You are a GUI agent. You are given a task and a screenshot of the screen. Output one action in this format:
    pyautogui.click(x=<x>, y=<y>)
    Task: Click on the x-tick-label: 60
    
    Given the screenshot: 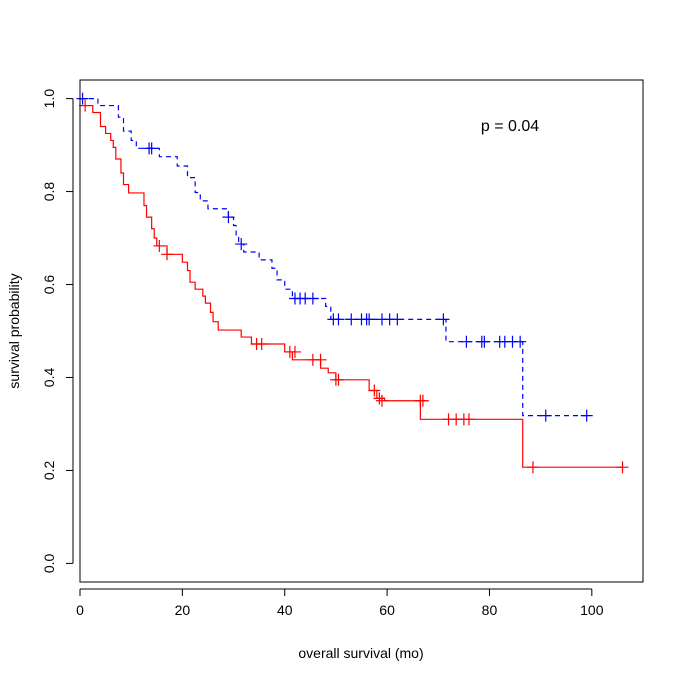 What is the action you would take?
    pyautogui.click(x=387, y=610)
    